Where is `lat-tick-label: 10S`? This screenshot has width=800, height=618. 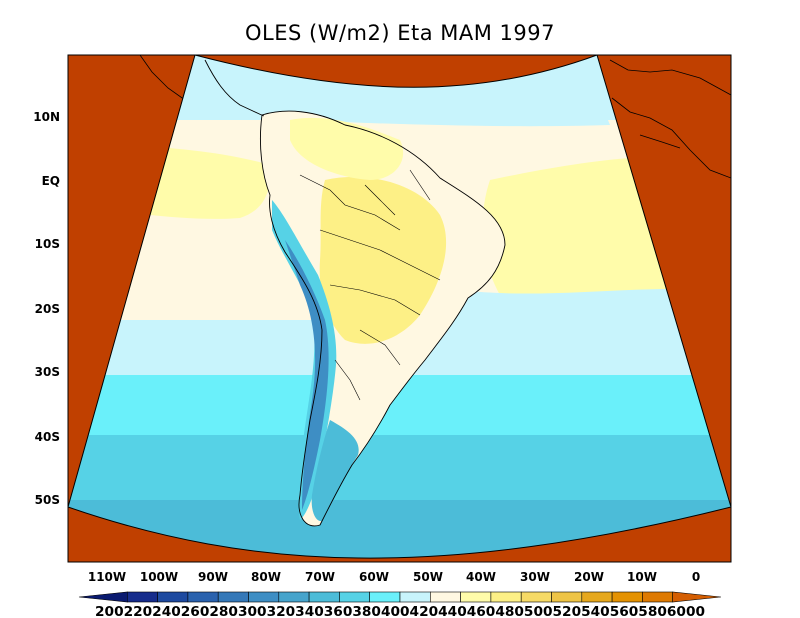
lat-tick-label: 10S is located at coordinates (47, 244).